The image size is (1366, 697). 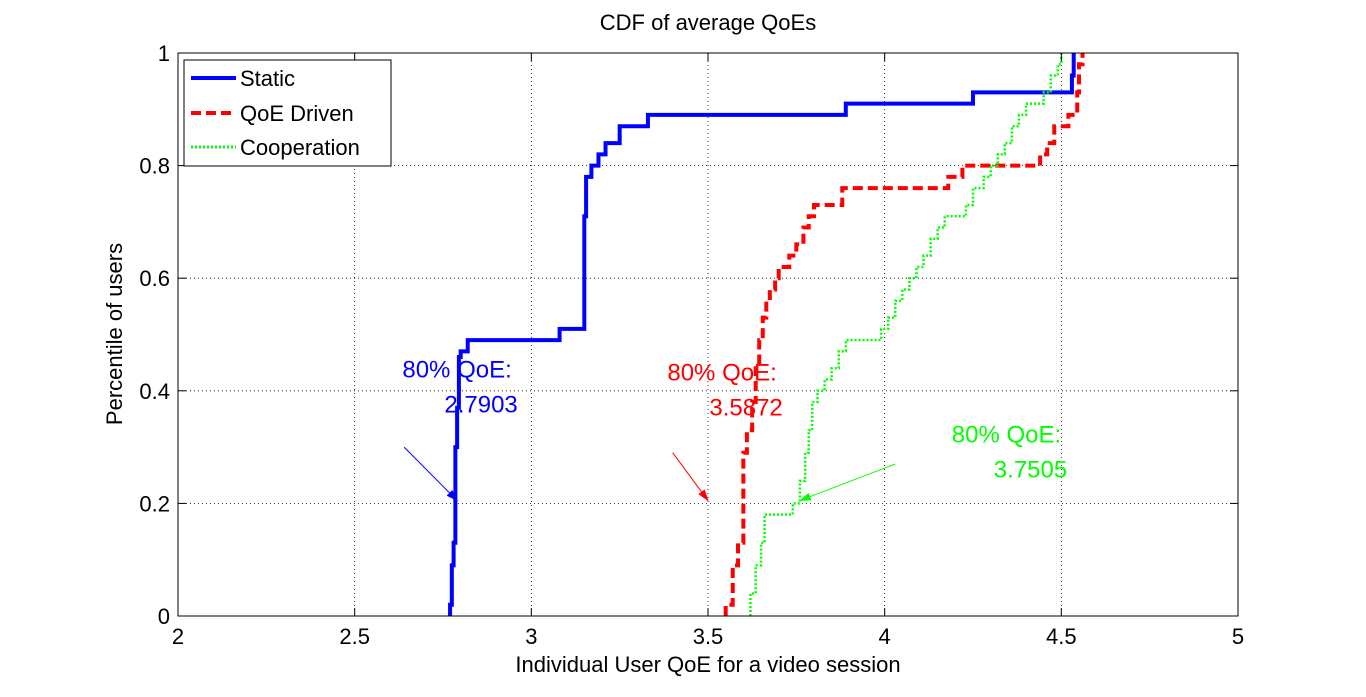 I want to click on y-axis-label: Percentile of users, so click(x=114, y=334).